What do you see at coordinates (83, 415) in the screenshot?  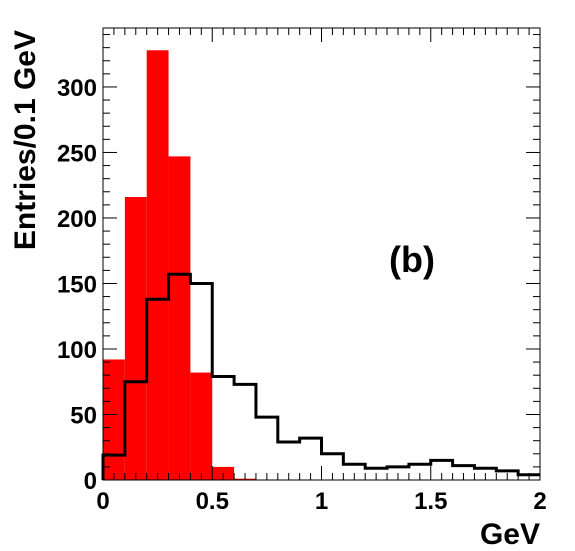 I see `y-tick-label: 50` at bounding box center [83, 415].